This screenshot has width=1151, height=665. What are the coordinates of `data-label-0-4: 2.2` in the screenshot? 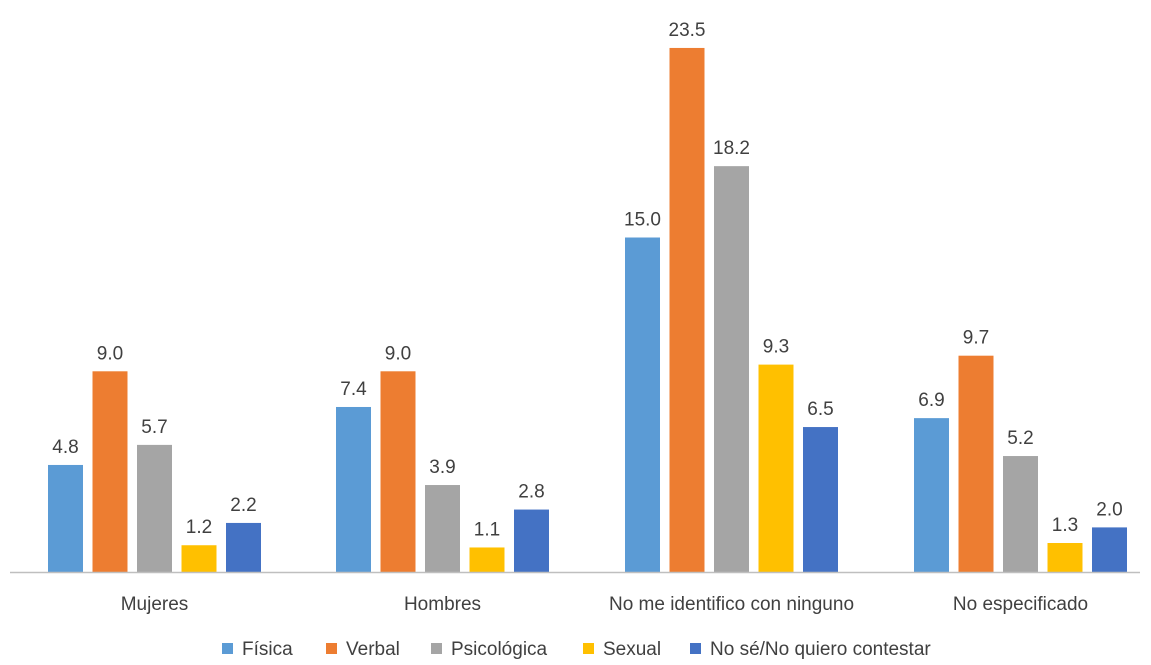 It's located at (243, 505).